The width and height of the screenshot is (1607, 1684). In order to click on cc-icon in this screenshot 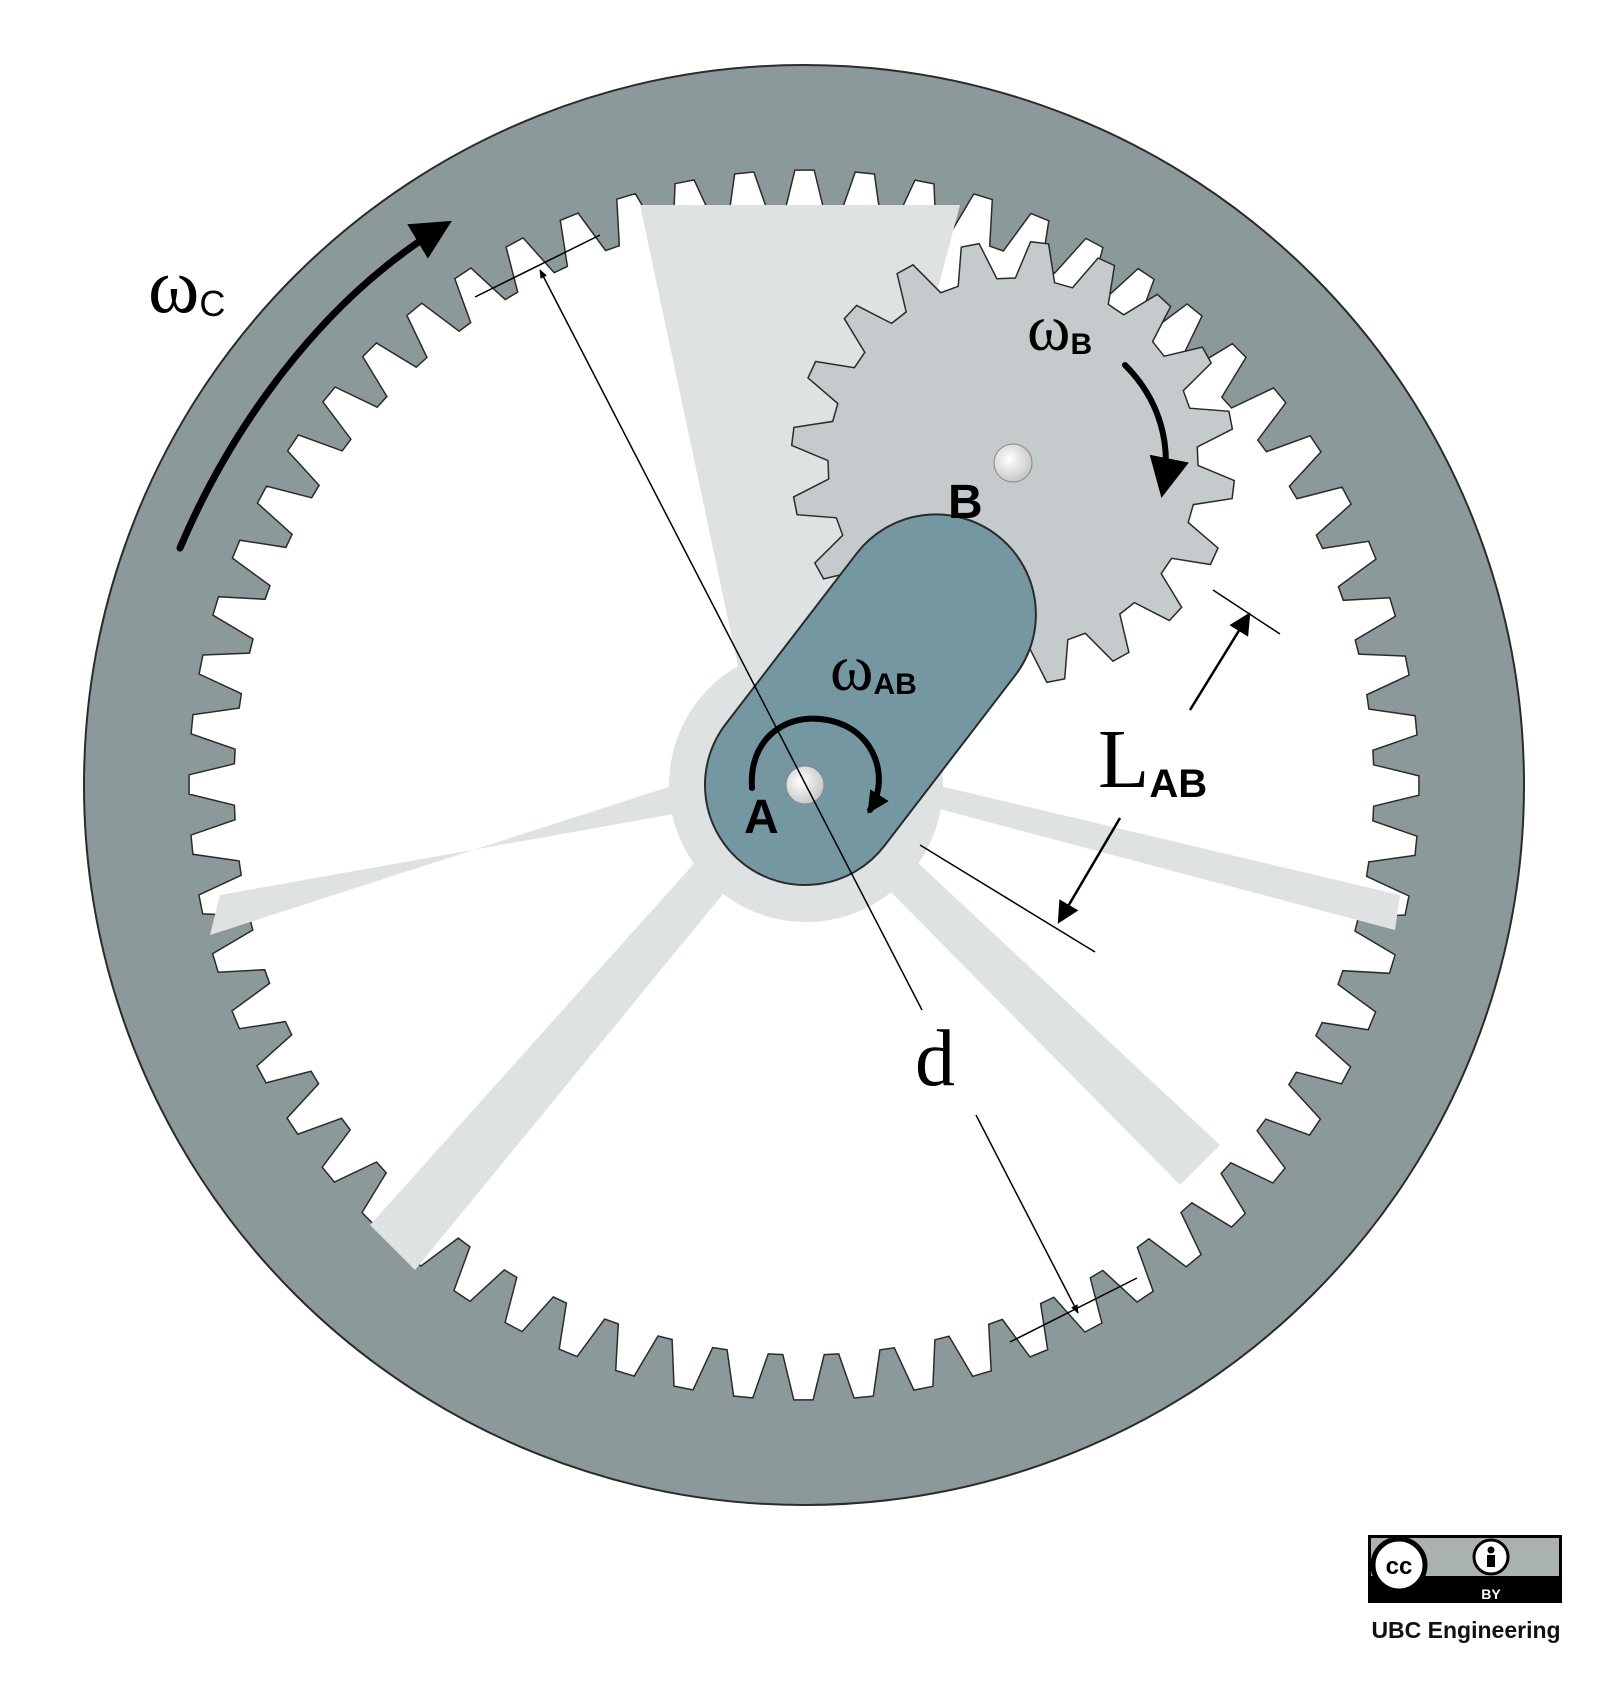, I will do `click(1399, 1565)`.